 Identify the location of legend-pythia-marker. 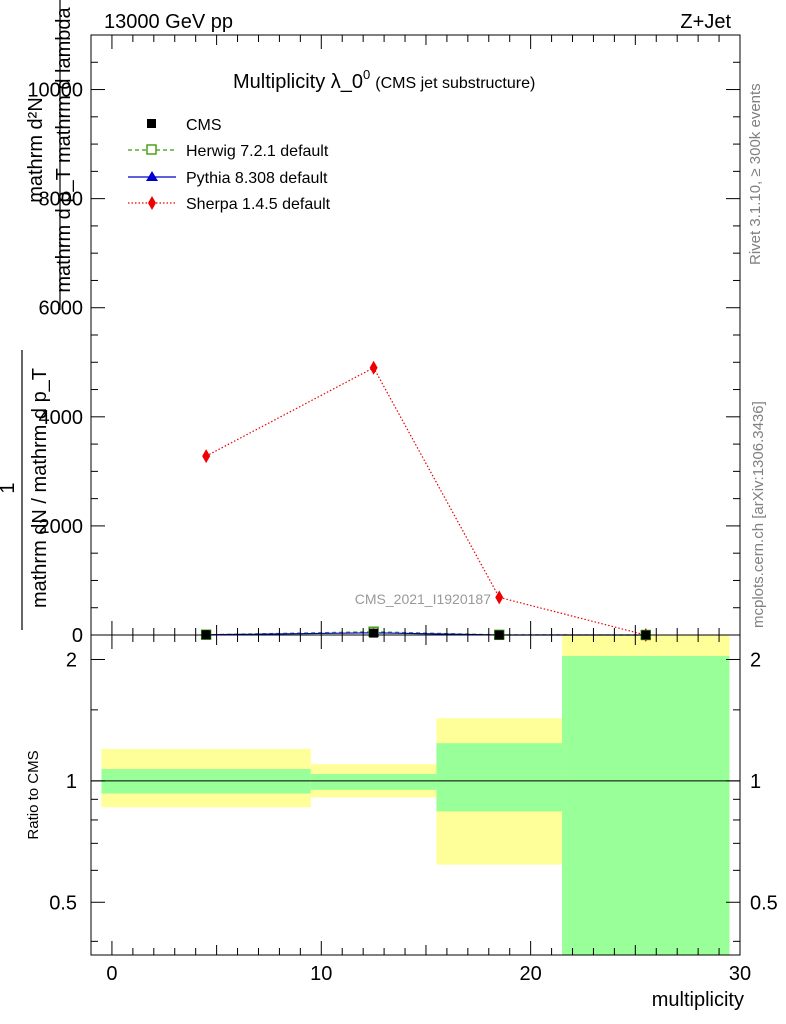
(152, 176).